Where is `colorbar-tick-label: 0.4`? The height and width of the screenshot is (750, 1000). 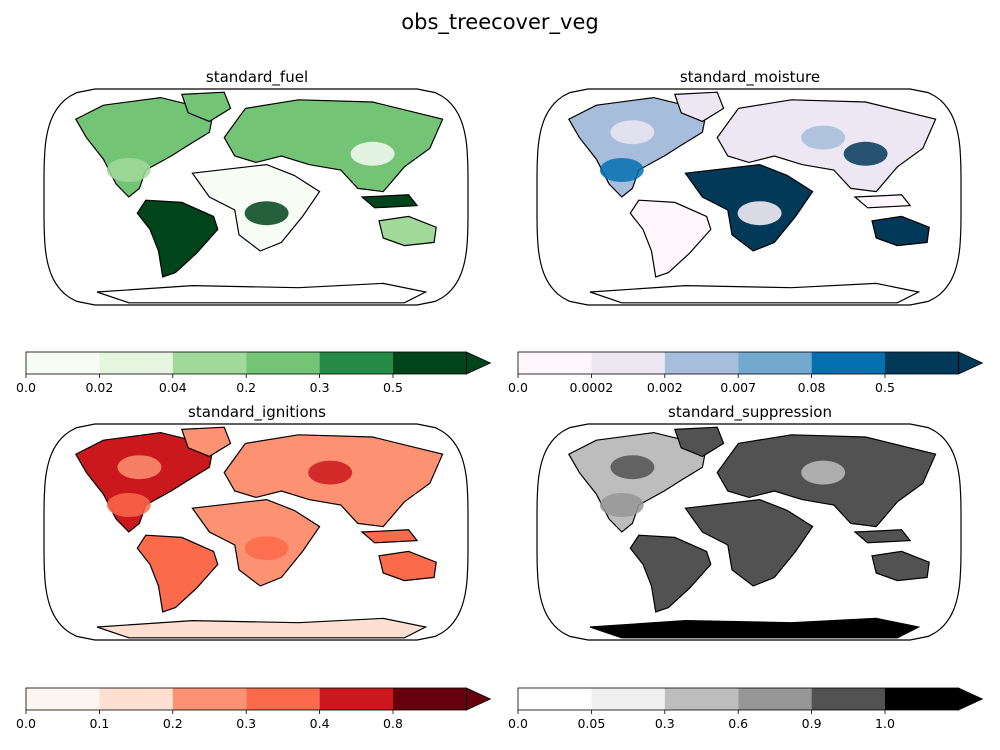
colorbar-tick-label: 0.4 is located at coordinates (319, 723).